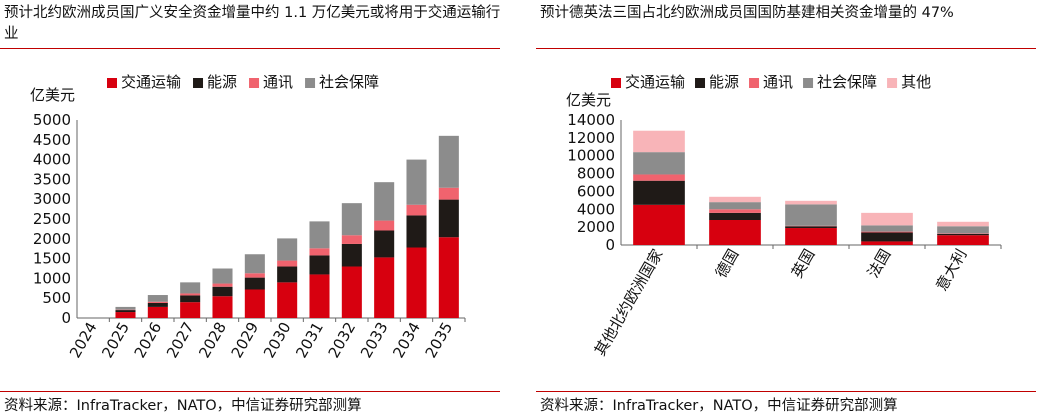 The width and height of the screenshot is (1041, 418). I want to click on left-x-tick-label-10: 2034, so click(406, 340).